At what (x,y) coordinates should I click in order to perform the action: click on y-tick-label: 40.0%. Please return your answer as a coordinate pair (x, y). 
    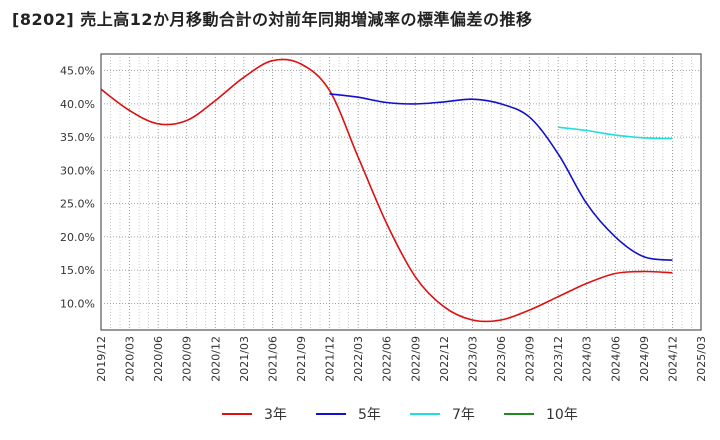
    Looking at the image, I should click on (77, 104).